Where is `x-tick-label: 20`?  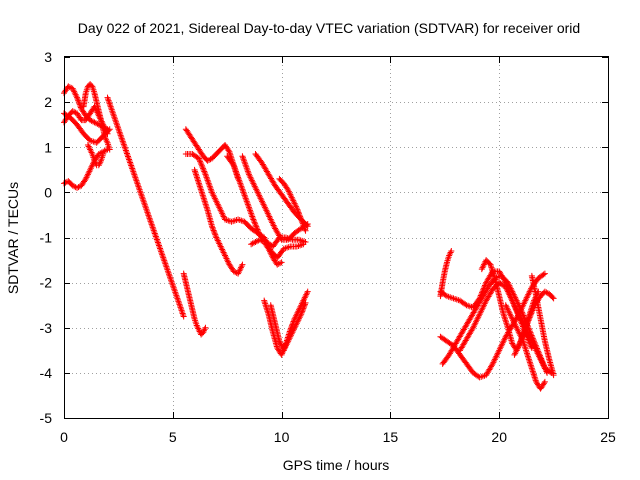 x-tick-label: 20 is located at coordinates (499, 437).